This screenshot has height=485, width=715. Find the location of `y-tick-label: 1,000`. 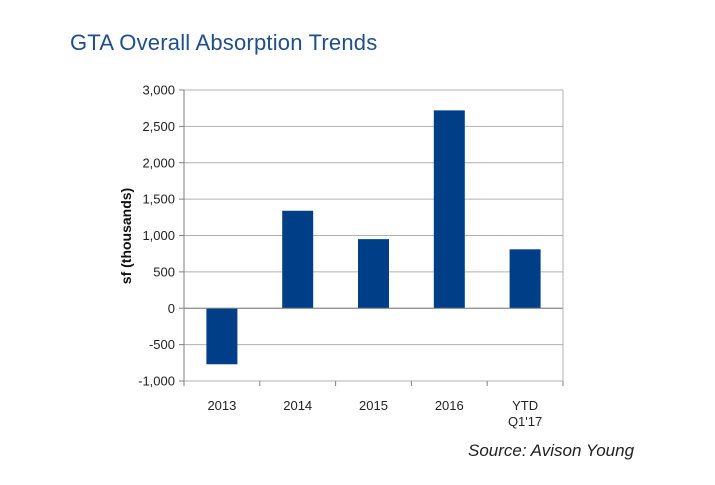

y-tick-label: 1,000 is located at coordinates (158, 235).